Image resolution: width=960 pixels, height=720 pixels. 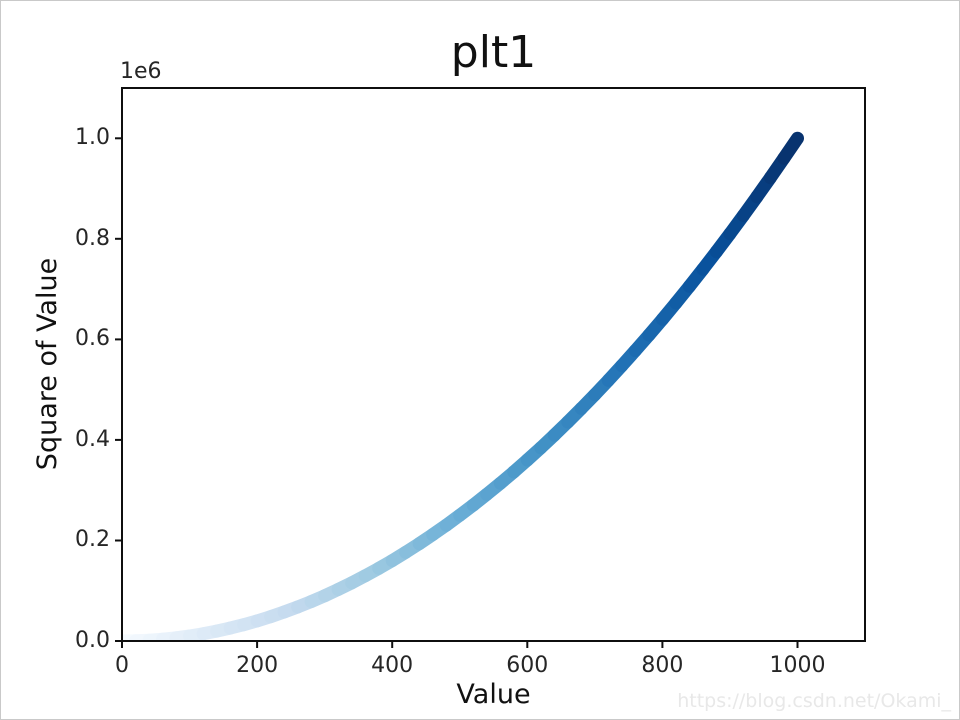 I want to click on x-tick-label: 800, so click(x=662, y=665).